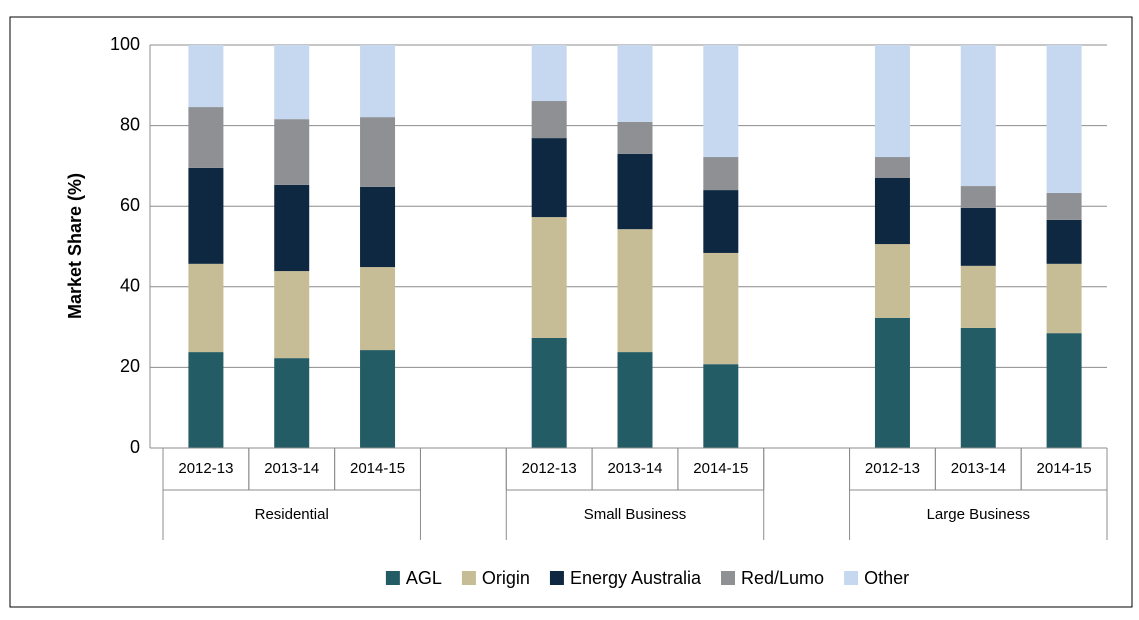  Describe the element at coordinates (130, 366) in the screenshot. I see `y-tick-label: 20` at that location.